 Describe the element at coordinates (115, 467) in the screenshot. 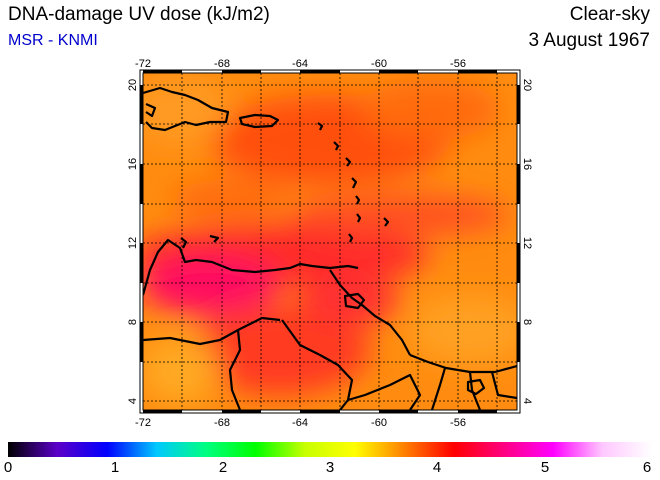

I see `colorbar-label: 1` at that location.